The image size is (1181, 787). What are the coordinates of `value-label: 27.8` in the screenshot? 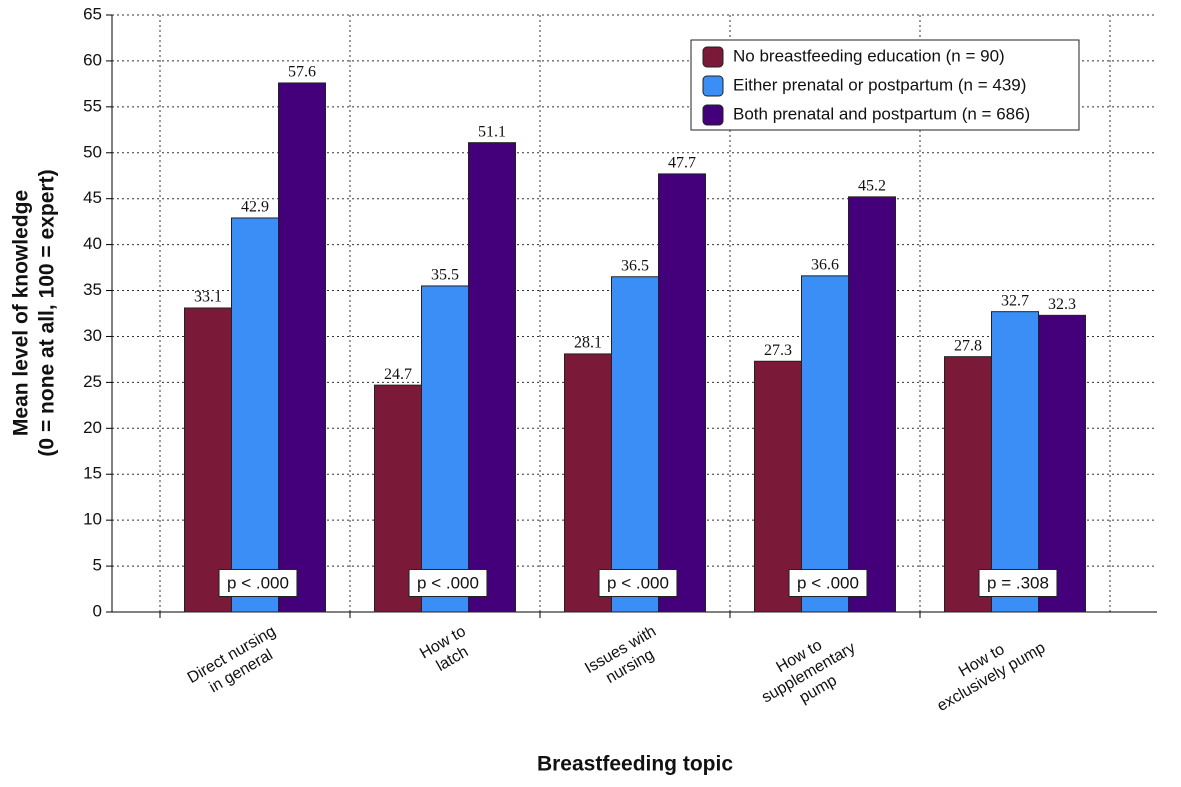 It's located at (968, 345).